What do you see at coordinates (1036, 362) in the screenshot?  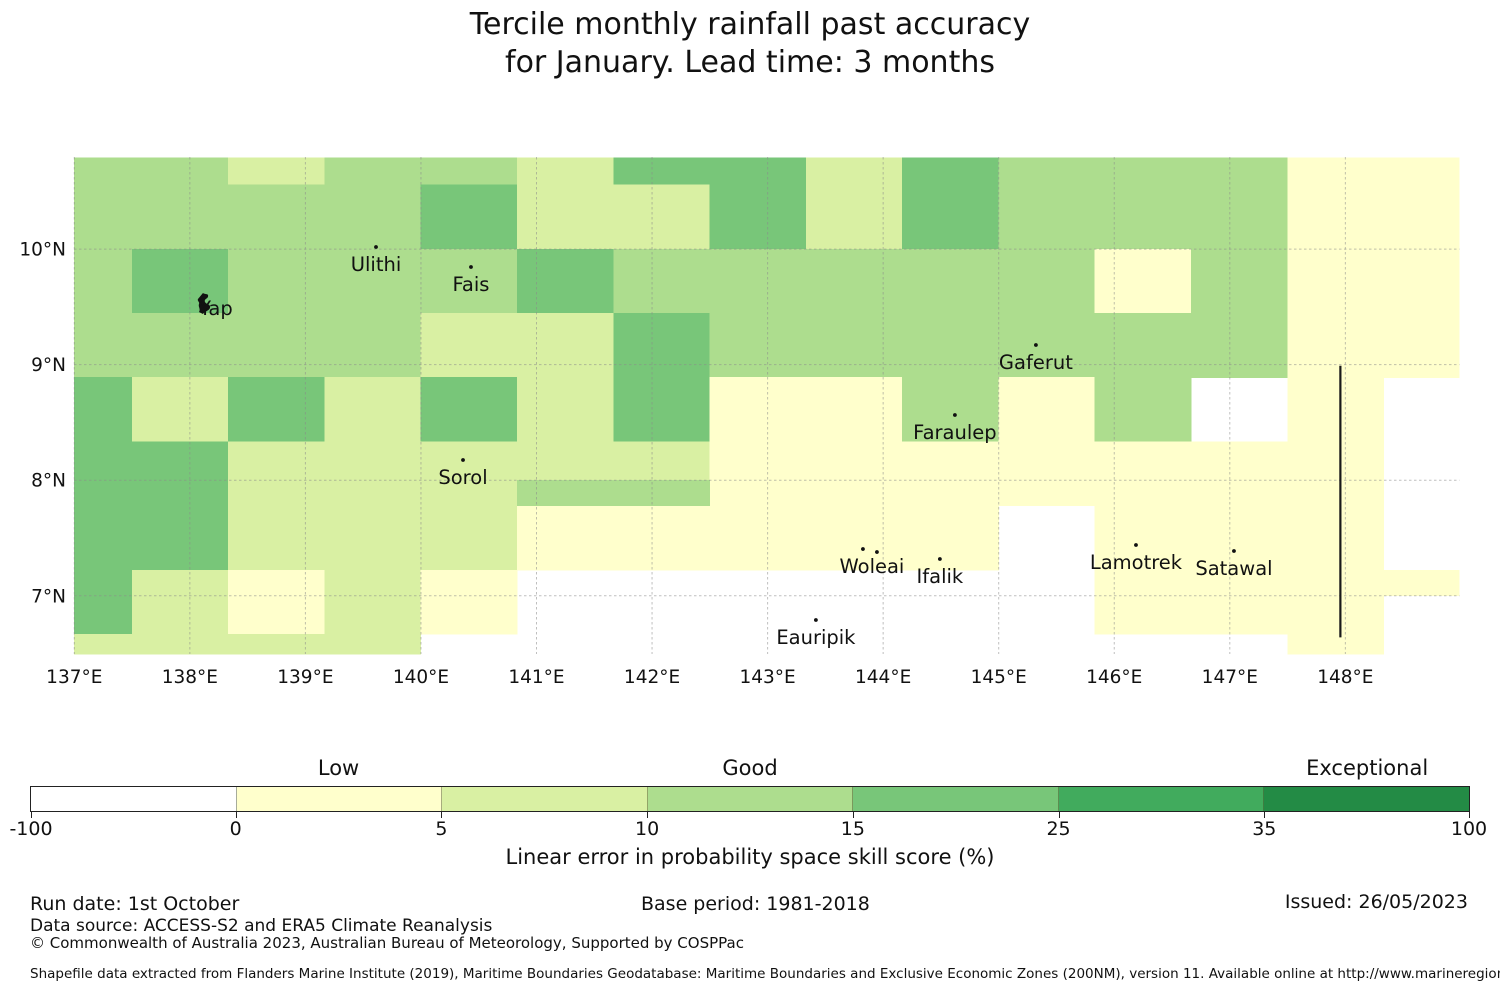 I see `map-label-gaferut: Gaferut` at bounding box center [1036, 362].